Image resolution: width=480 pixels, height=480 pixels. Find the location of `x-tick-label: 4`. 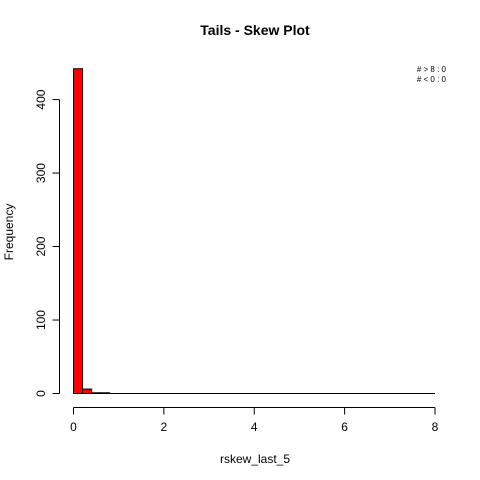

x-tick-label: 4 is located at coordinates (254, 427).